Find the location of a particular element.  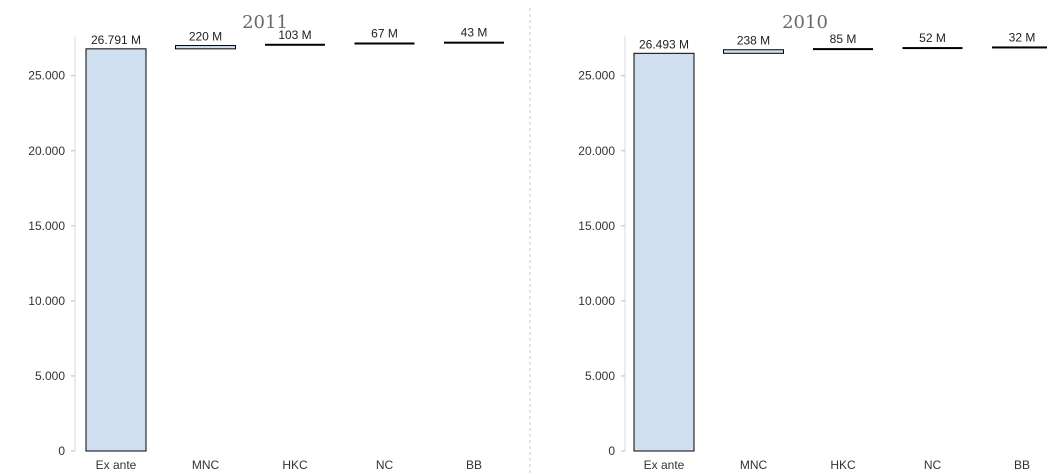

chart-title-2011: 2011 is located at coordinates (265, 22).